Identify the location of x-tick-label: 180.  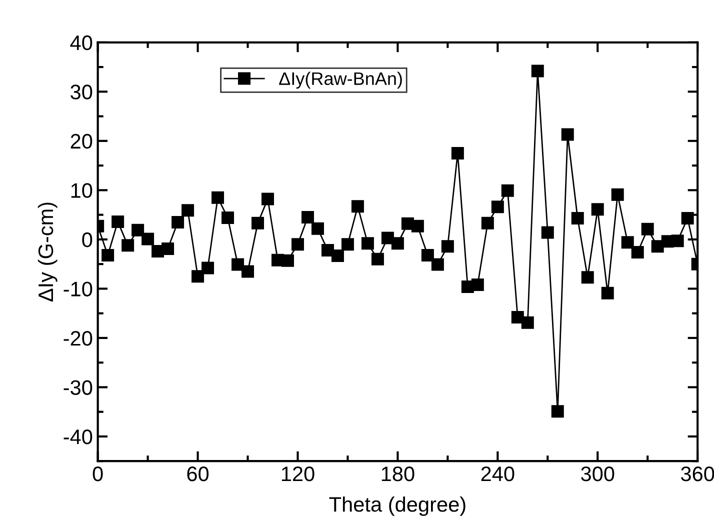
(398, 474).